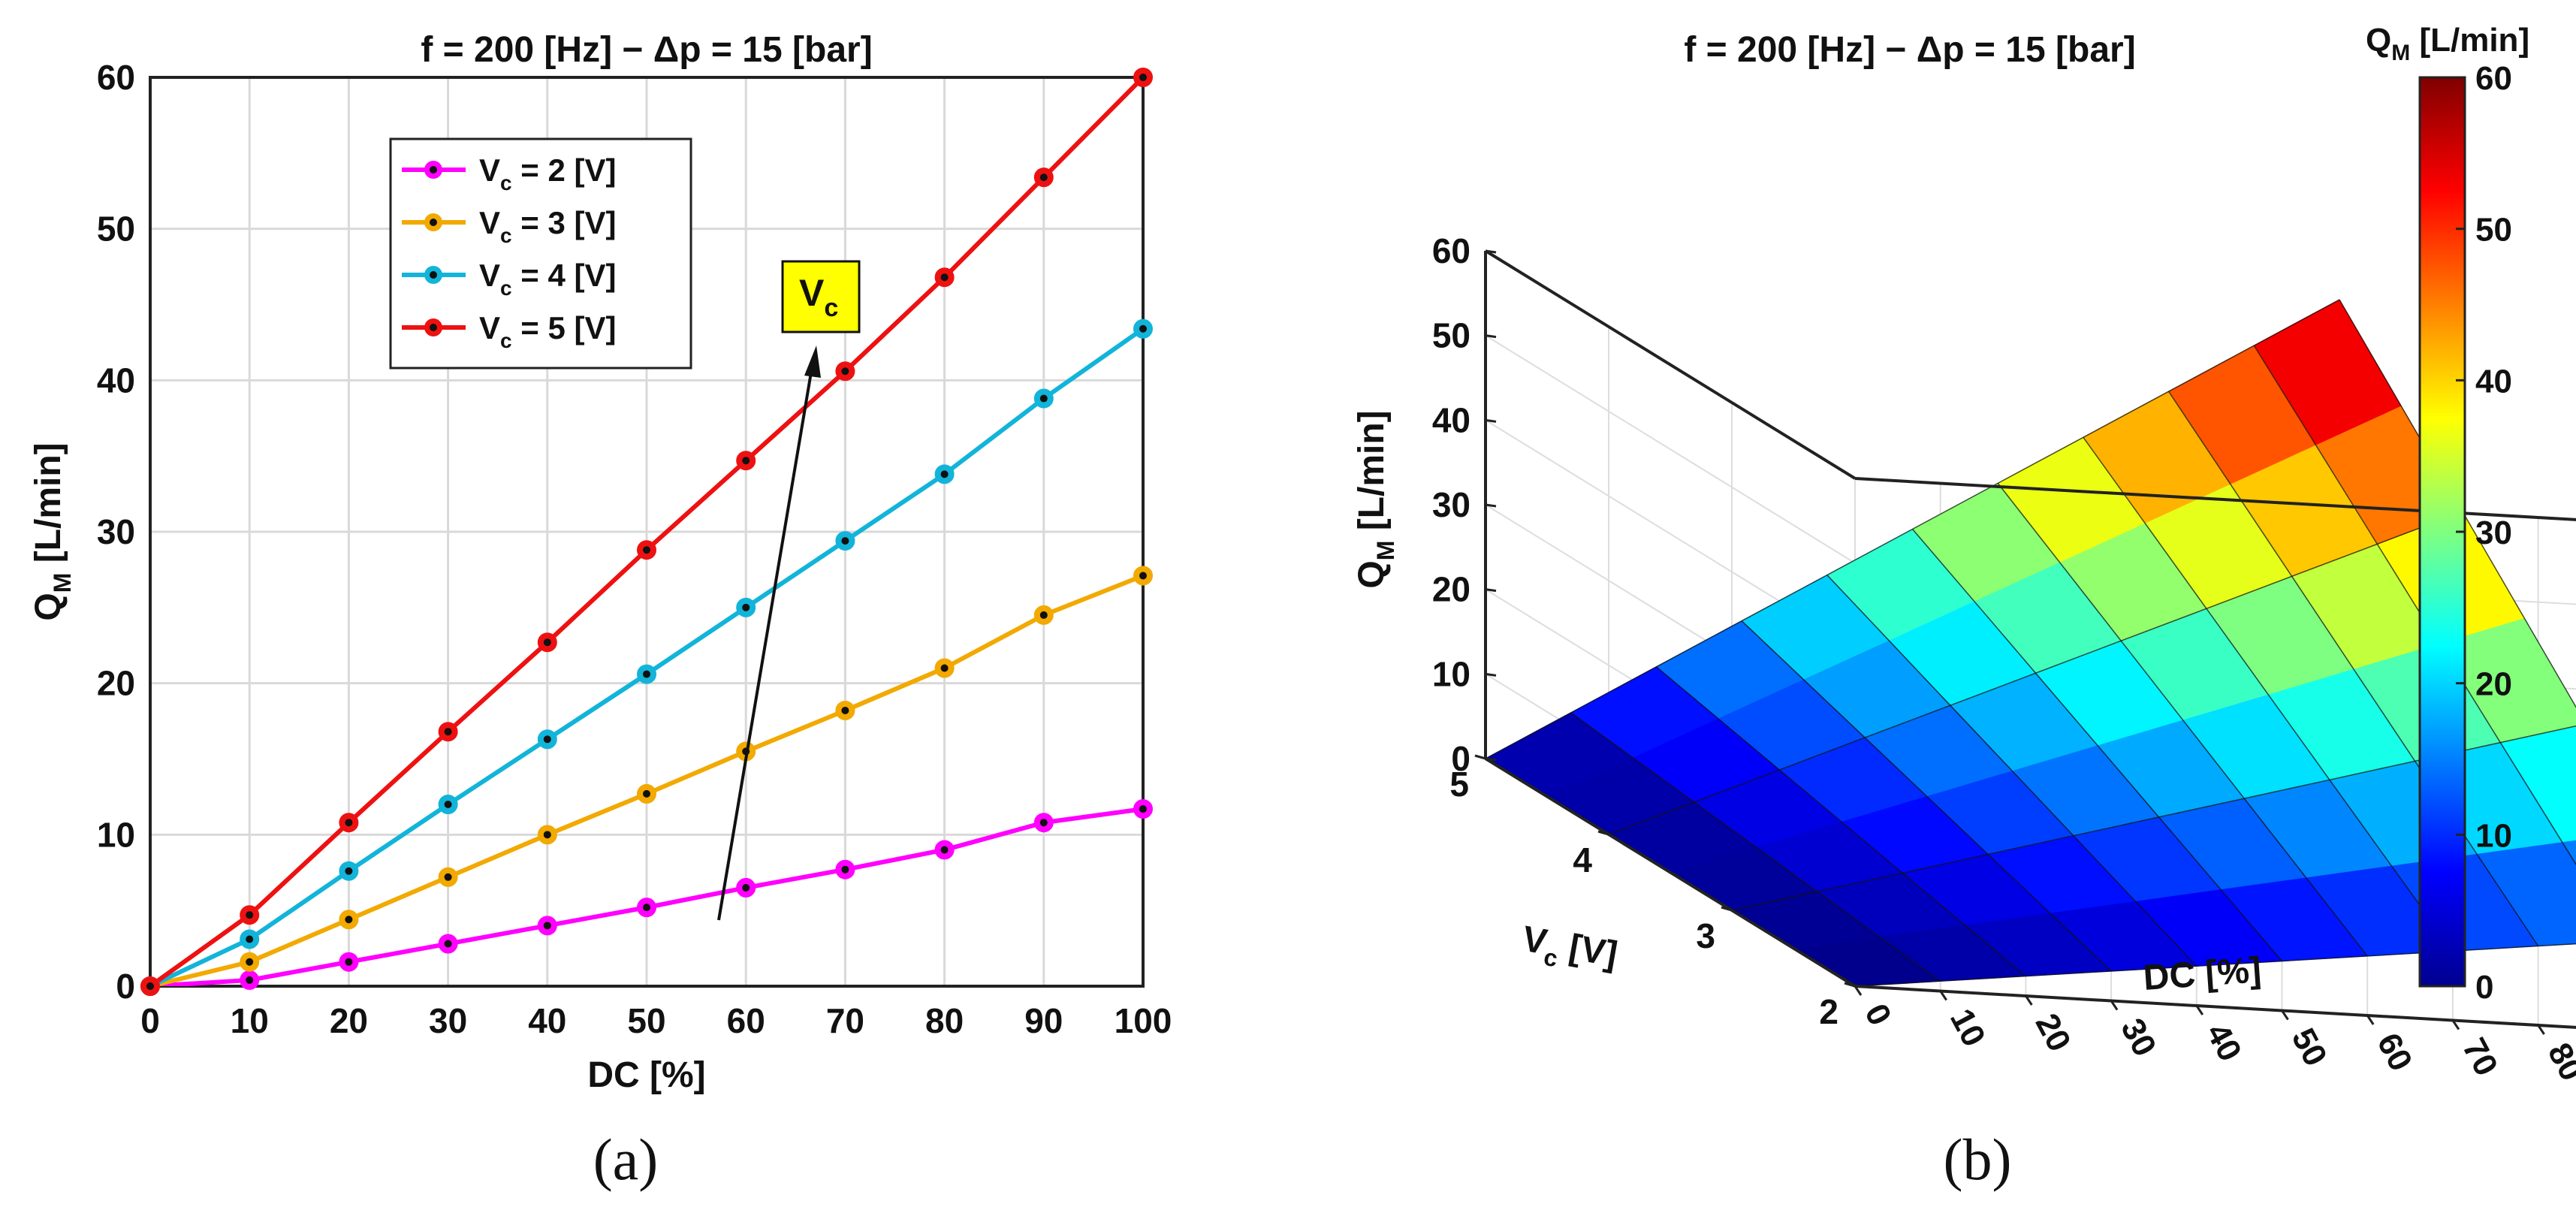 This screenshot has height=1213, width=2576. Describe the element at coordinates (116, 683) in the screenshot. I see `y-tick-label: 20` at that location.